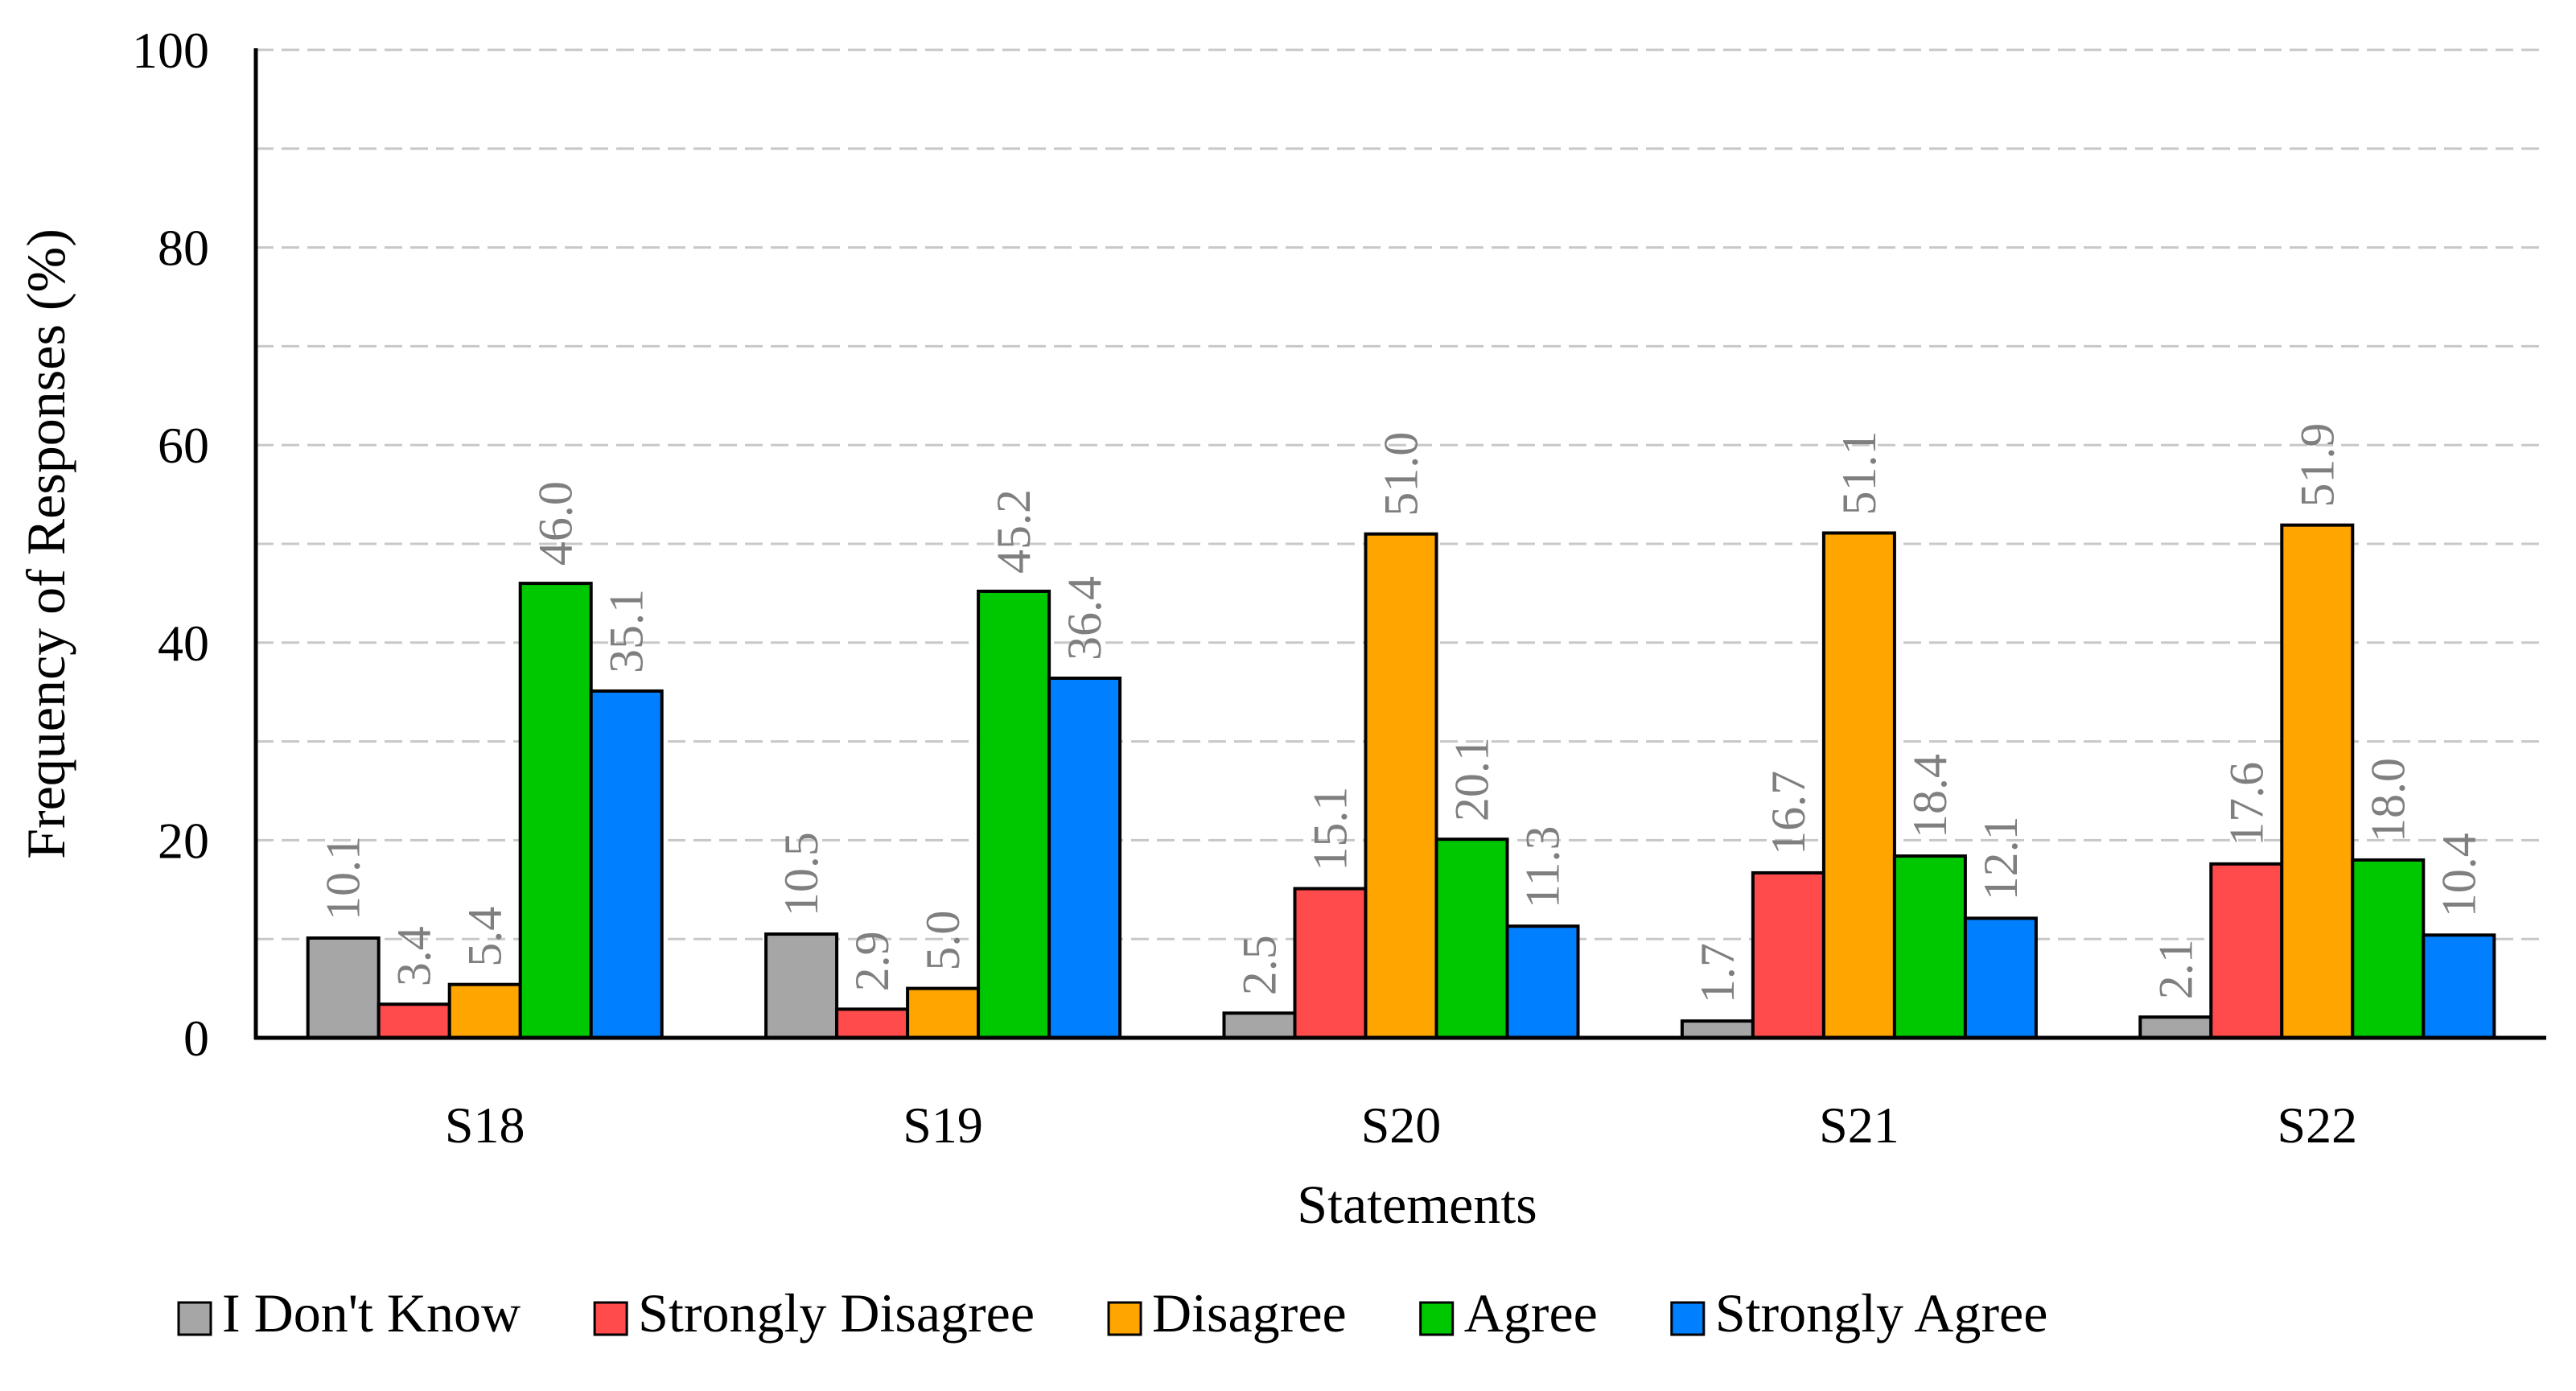 This screenshot has height=1391, width=2576. What do you see at coordinates (801, 874) in the screenshot?
I see `data-label: 10.5` at bounding box center [801, 874].